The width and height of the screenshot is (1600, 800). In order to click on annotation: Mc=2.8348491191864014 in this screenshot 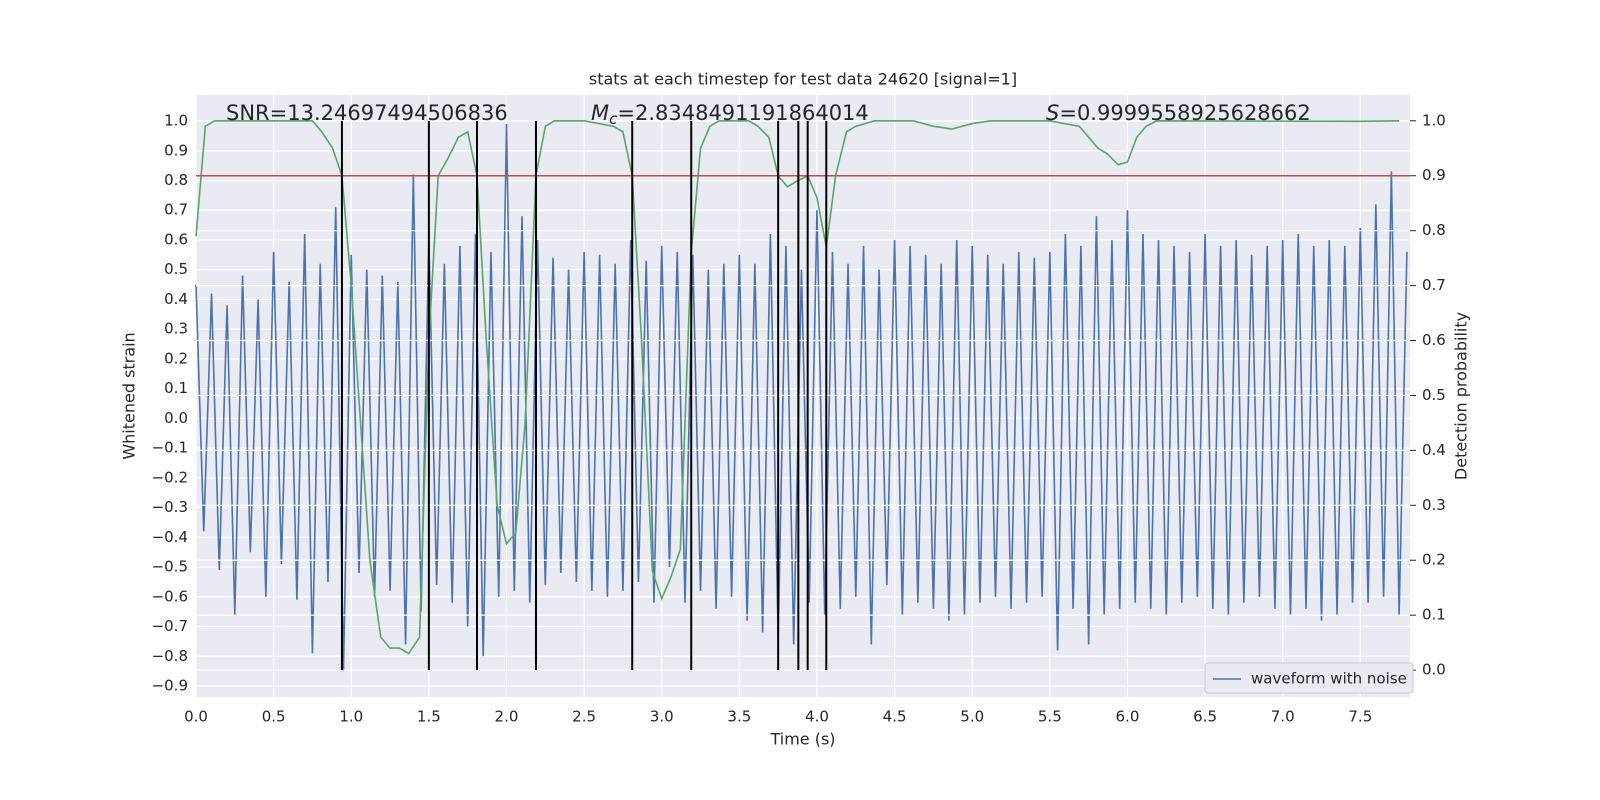, I will do `click(730, 114)`.